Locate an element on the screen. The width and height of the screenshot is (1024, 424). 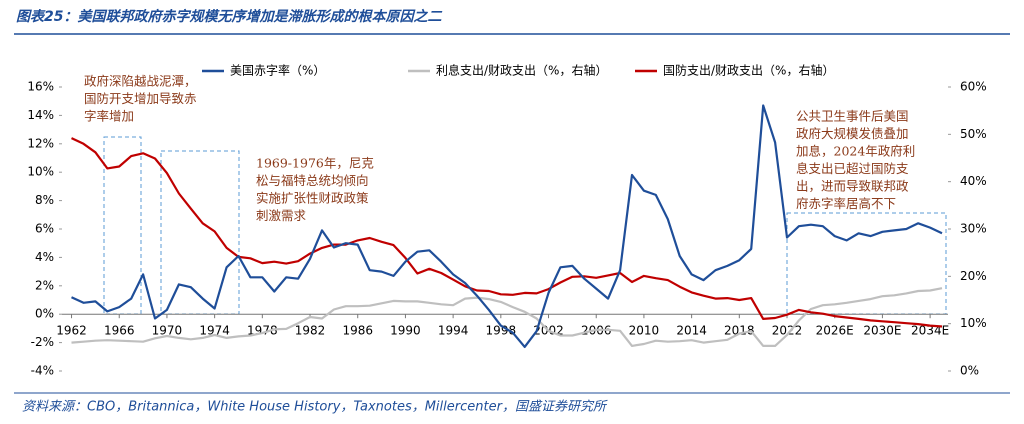
y2-tick-label: 10% is located at coordinates (973, 323).